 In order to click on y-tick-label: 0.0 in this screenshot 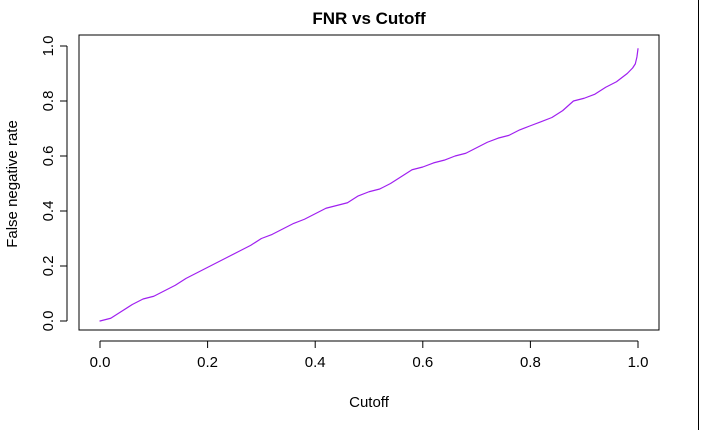, I will do `click(48, 321)`.